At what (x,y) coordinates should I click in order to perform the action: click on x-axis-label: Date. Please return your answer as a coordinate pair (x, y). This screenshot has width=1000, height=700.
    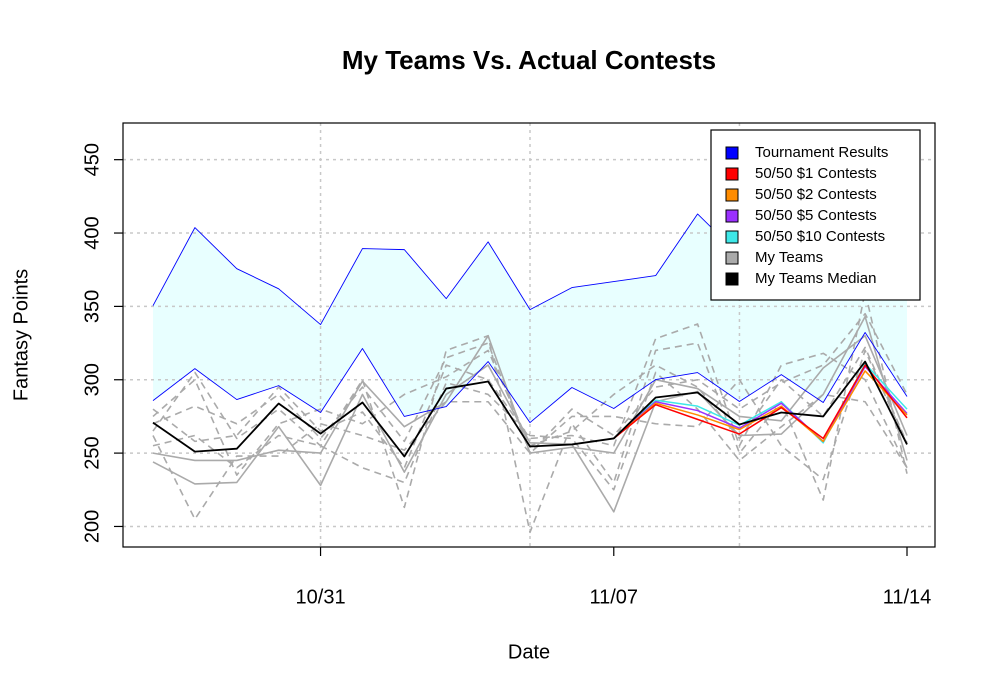
    Looking at the image, I should click on (529, 652).